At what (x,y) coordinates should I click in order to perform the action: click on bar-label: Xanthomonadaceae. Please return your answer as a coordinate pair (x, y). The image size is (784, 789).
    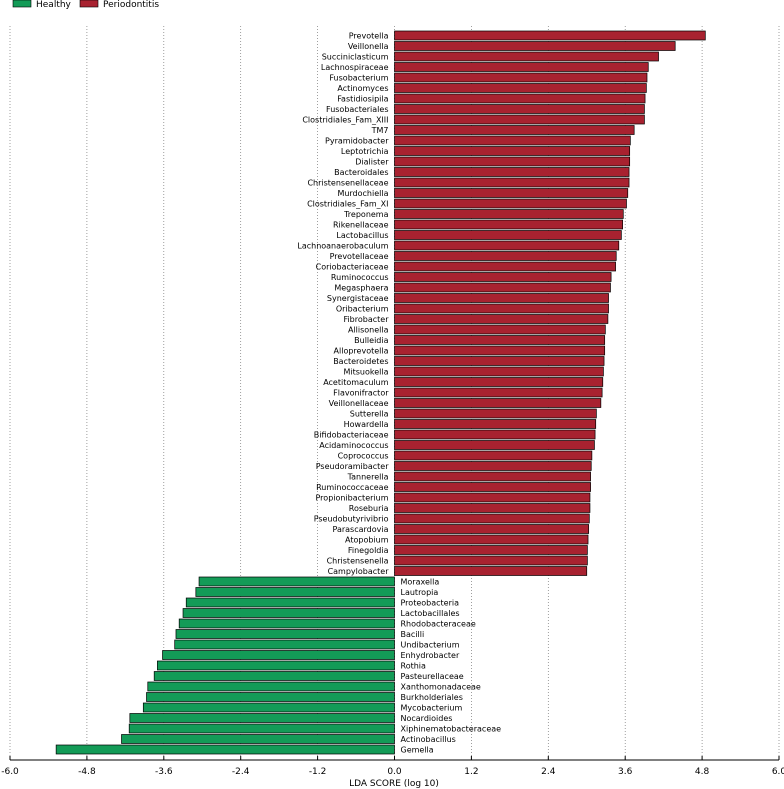
    Looking at the image, I should click on (441, 687).